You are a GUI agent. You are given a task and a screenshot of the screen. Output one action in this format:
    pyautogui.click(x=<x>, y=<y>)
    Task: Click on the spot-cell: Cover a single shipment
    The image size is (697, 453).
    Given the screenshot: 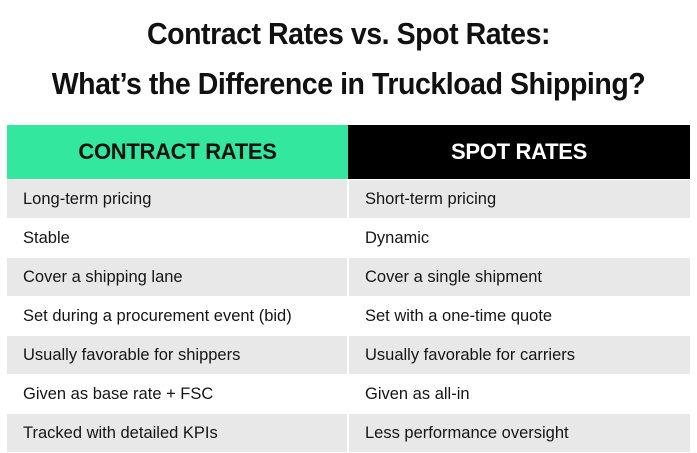 What is the action you would take?
    pyautogui.click(x=518, y=277)
    